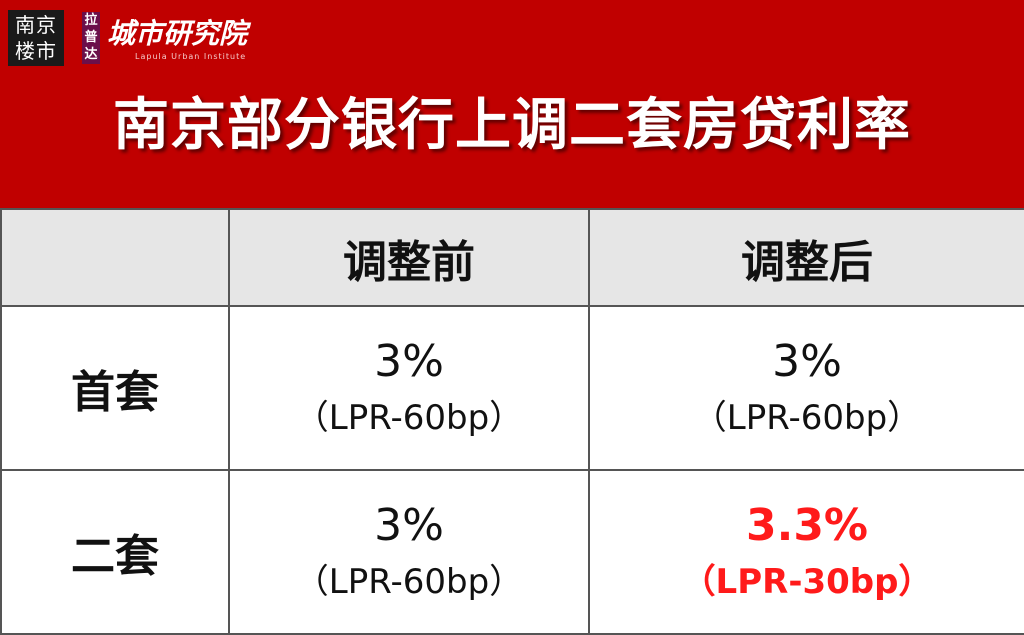  Describe the element at coordinates (115, 388) in the screenshot. I see `row-label: 首套` at that location.